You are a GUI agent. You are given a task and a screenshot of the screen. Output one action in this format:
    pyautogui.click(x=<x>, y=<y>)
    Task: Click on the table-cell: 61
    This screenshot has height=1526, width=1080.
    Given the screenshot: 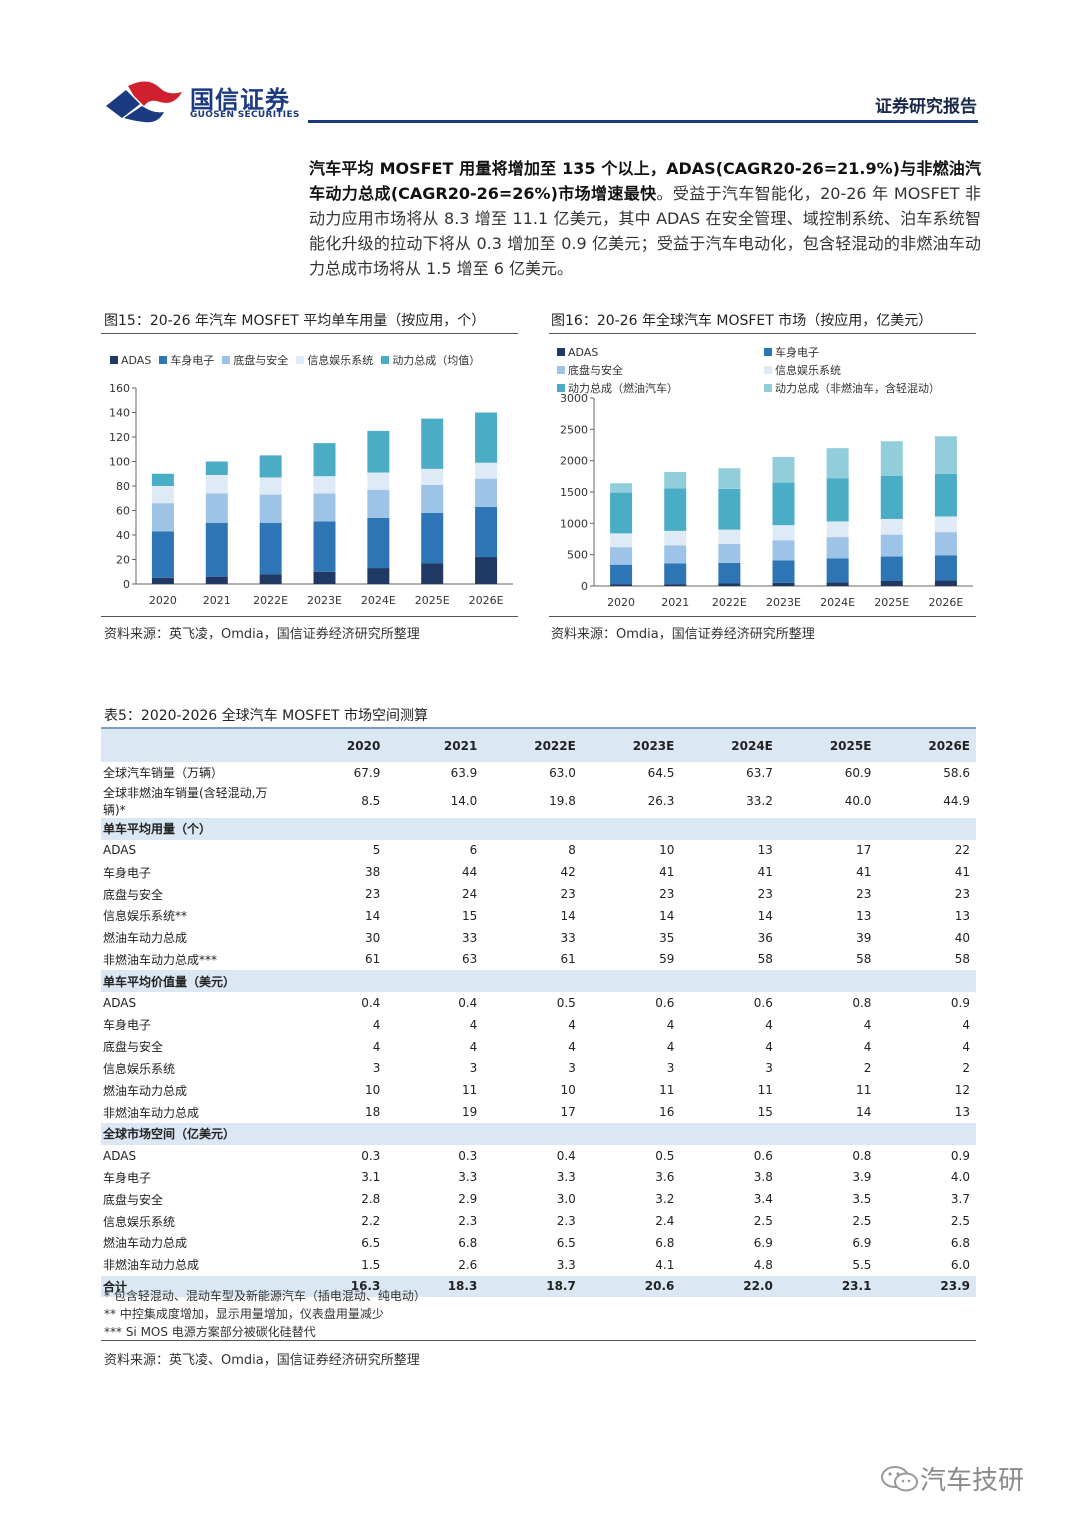 What is the action you would take?
    pyautogui.click(x=373, y=959)
    